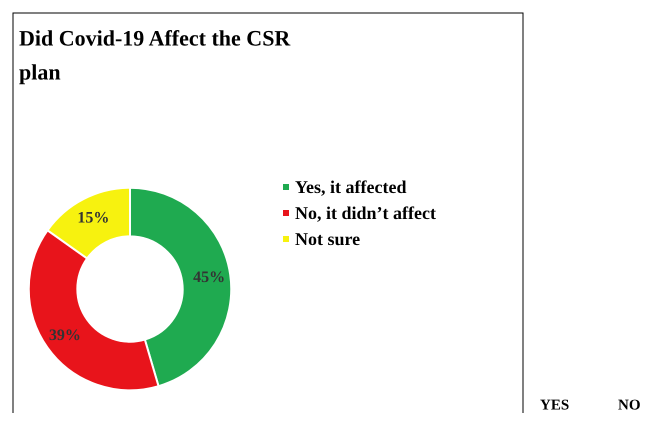 The image size is (651, 421). What do you see at coordinates (350, 187) in the screenshot?
I see `legend-label: Yes, it affected` at bounding box center [350, 187].